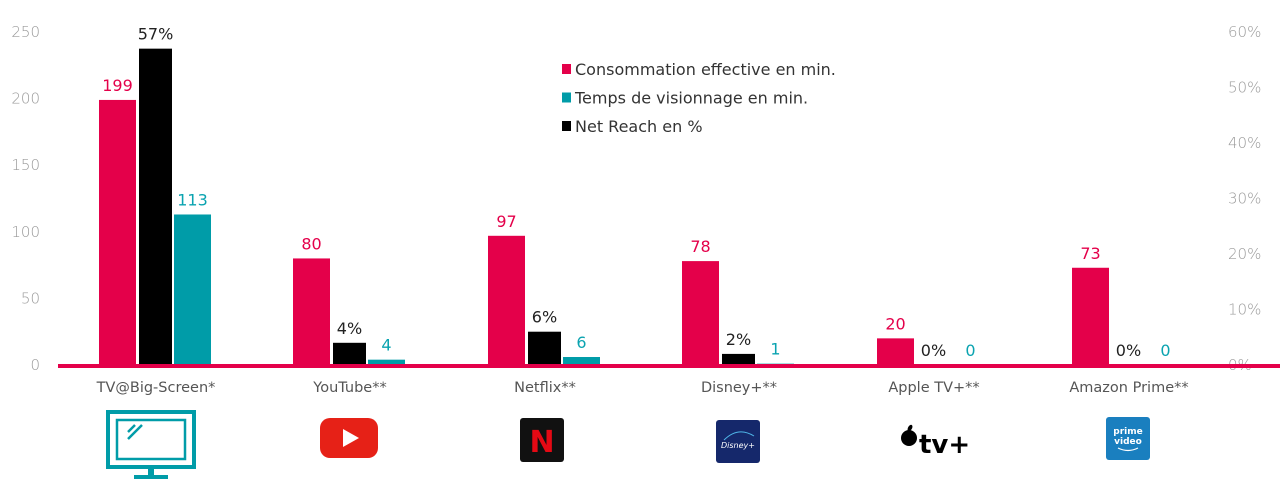 The image size is (1280, 504). Describe the element at coordinates (705, 69) in the screenshot. I see `legend-item: Consommation effective en min.` at that location.